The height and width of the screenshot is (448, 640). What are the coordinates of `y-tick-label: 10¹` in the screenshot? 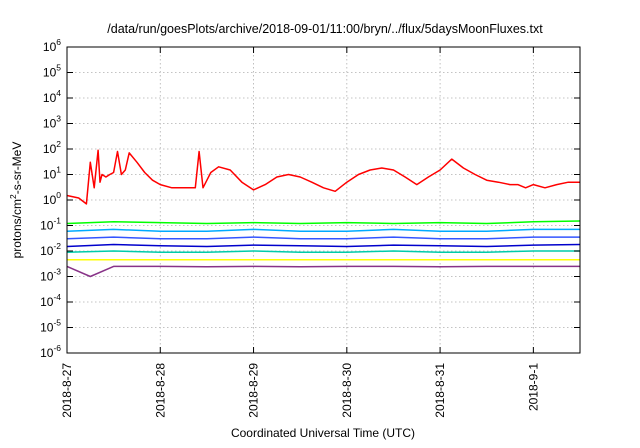 It's located at (52, 173).